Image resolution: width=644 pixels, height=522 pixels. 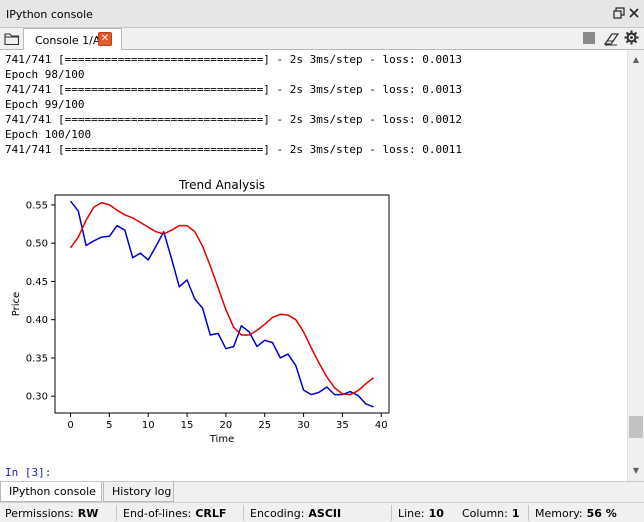 I want to click on status-value: CRLF, so click(x=211, y=513).